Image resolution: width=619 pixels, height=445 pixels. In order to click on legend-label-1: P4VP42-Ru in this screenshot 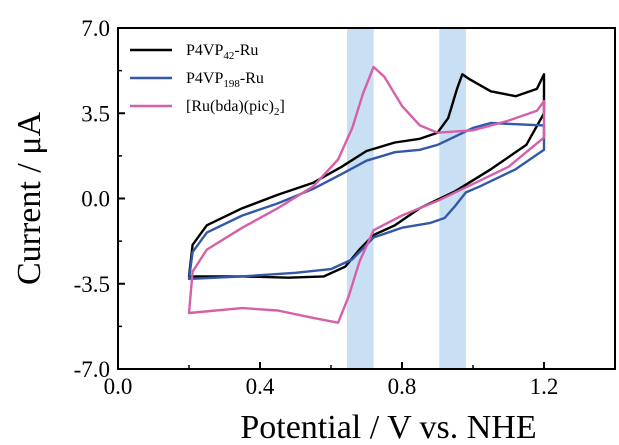, I will do `click(222, 52)`.